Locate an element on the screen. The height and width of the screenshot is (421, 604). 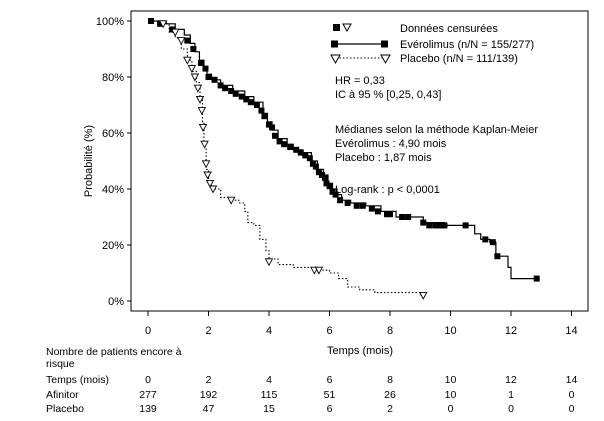
risk-table-title: Nombre de patients encore à risque is located at coordinates (114, 358).